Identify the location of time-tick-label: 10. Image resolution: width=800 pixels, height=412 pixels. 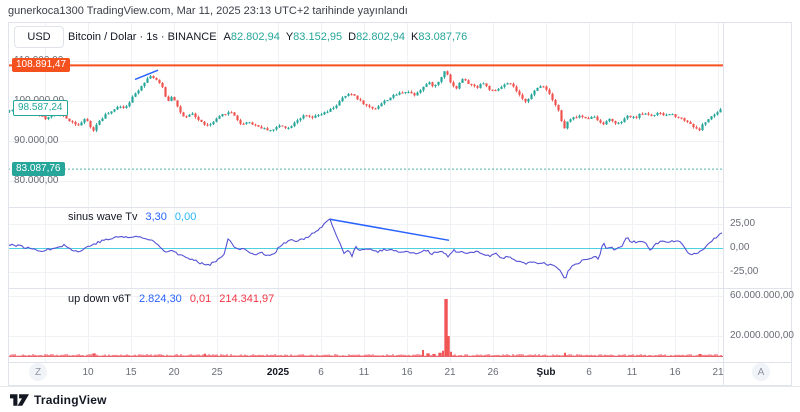
(88, 372).